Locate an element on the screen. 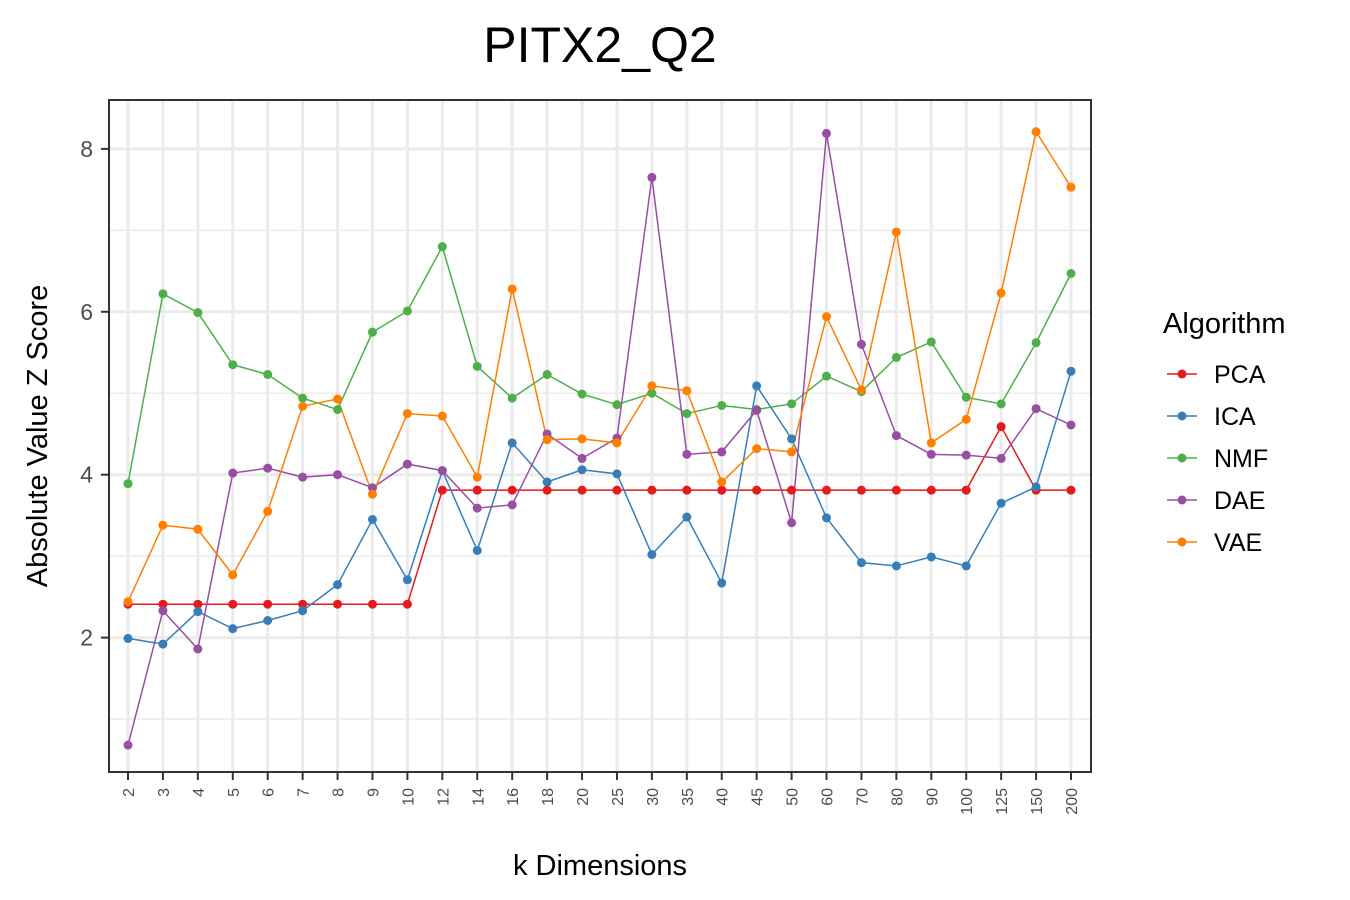 The height and width of the screenshot is (900, 1350). x-tick-label: 16 is located at coordinates (513, 797).